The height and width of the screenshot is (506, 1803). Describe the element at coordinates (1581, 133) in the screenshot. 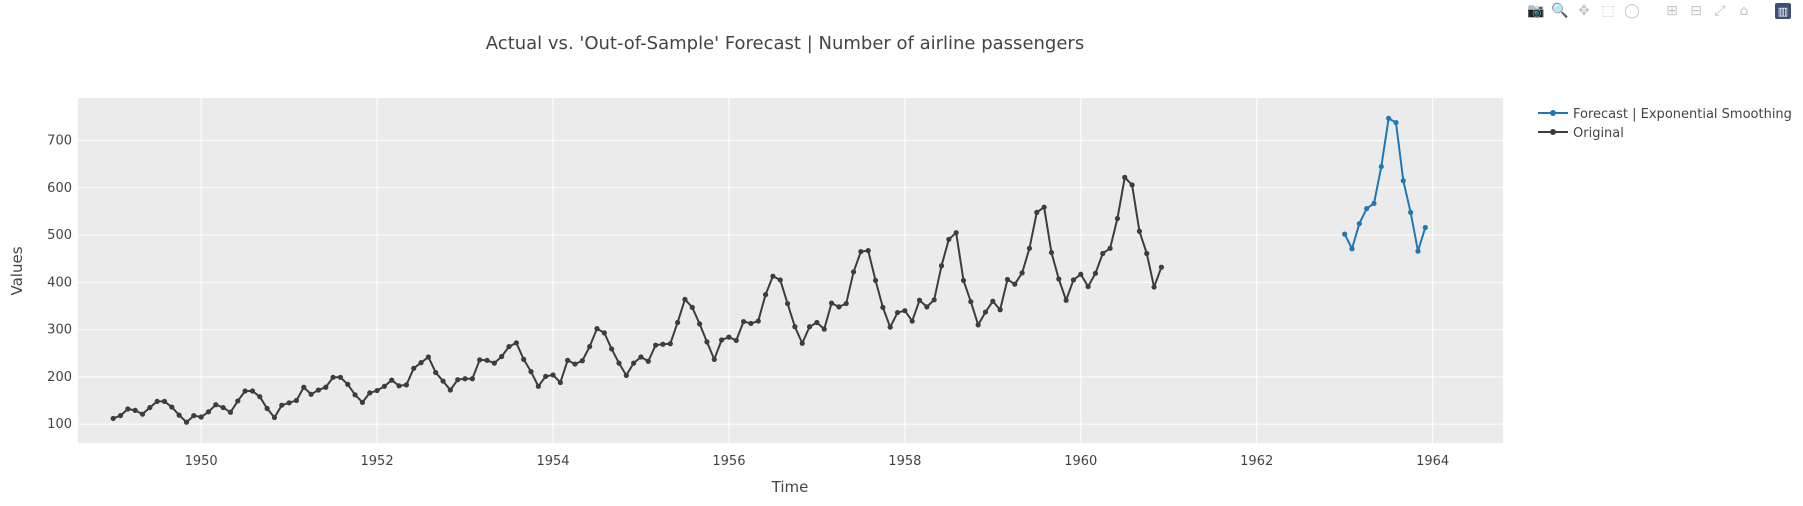

I see `legend-item: Original` at that location.